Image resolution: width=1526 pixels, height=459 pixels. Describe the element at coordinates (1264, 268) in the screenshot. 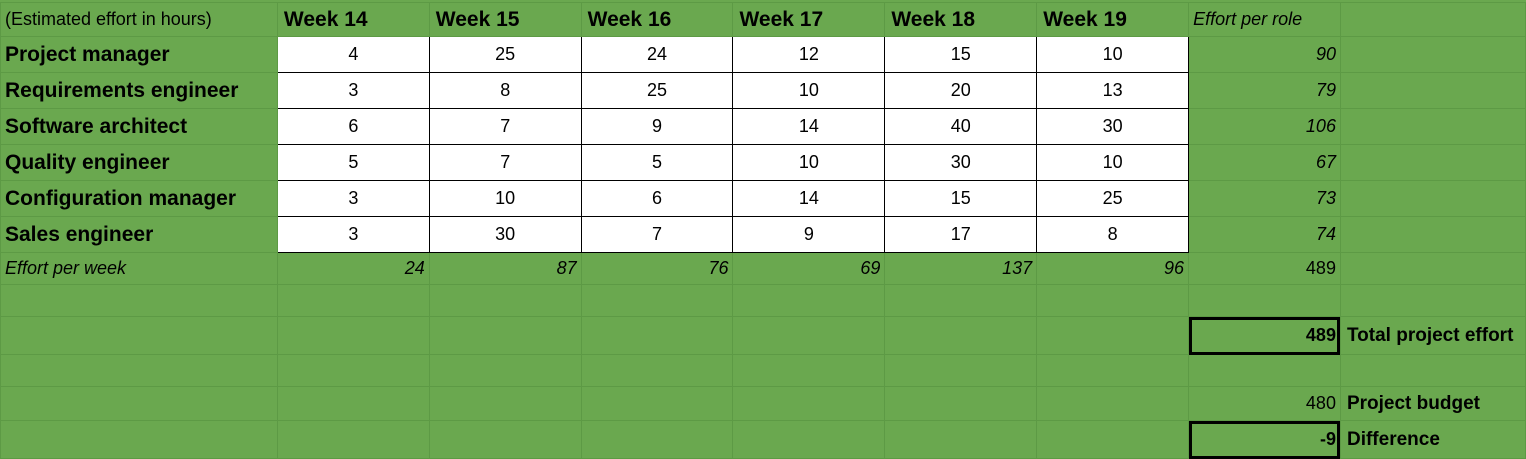

I see `grand-total-cell: 489` at that location.